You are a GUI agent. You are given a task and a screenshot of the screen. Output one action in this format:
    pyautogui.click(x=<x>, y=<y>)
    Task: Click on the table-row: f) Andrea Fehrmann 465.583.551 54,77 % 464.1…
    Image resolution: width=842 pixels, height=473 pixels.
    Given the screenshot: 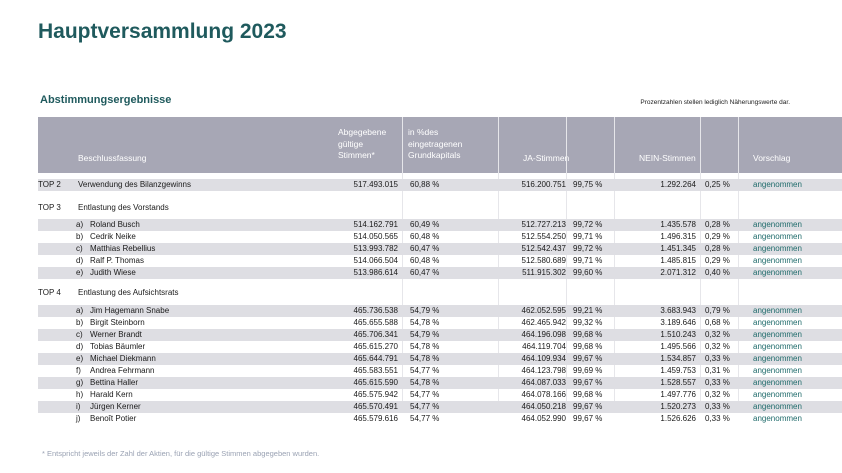 What is the action you would take?
    pyautogui.click(x=440, y=371)
    